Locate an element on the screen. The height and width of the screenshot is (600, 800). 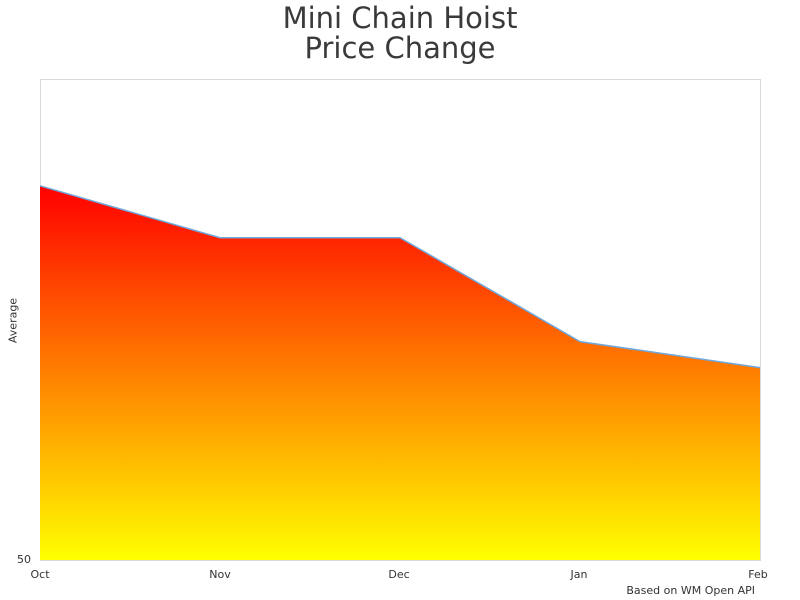
x-tick-jan: Jan is located at coordinates (579, 574).